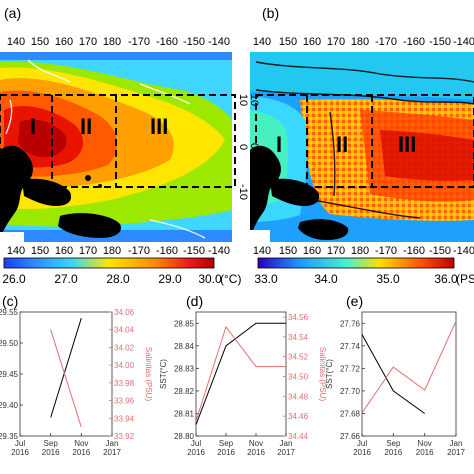 Image resolution: width=474 pixels, height=474 pixels. Describe the element at coordinates (184, 391) in the screenshot. I see `y-left-tick-label: 28.82` at that location.